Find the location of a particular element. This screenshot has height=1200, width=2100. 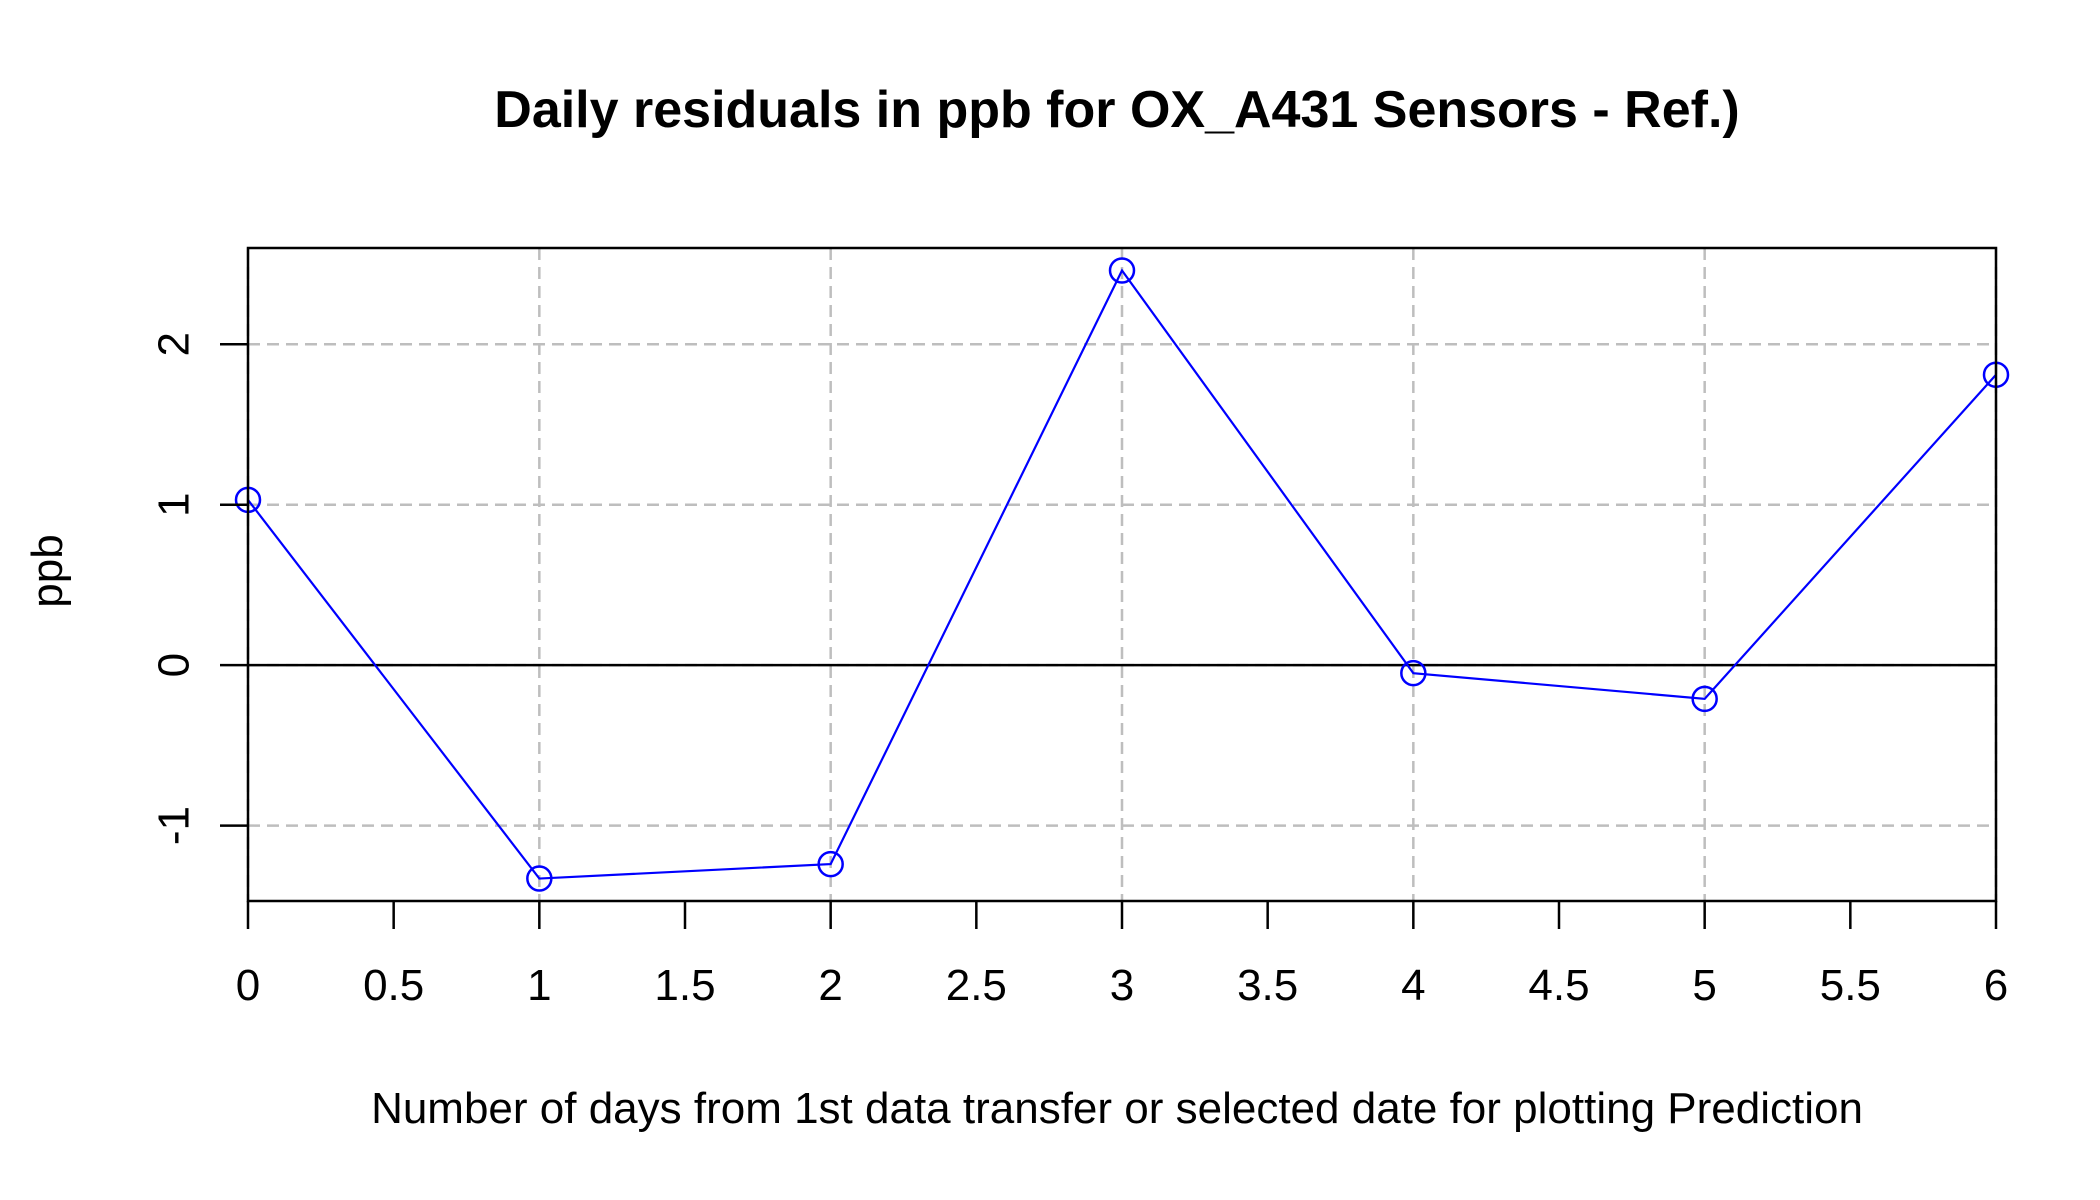

y-axis: -1 0 1 2 is located at coordinates (199, 588).